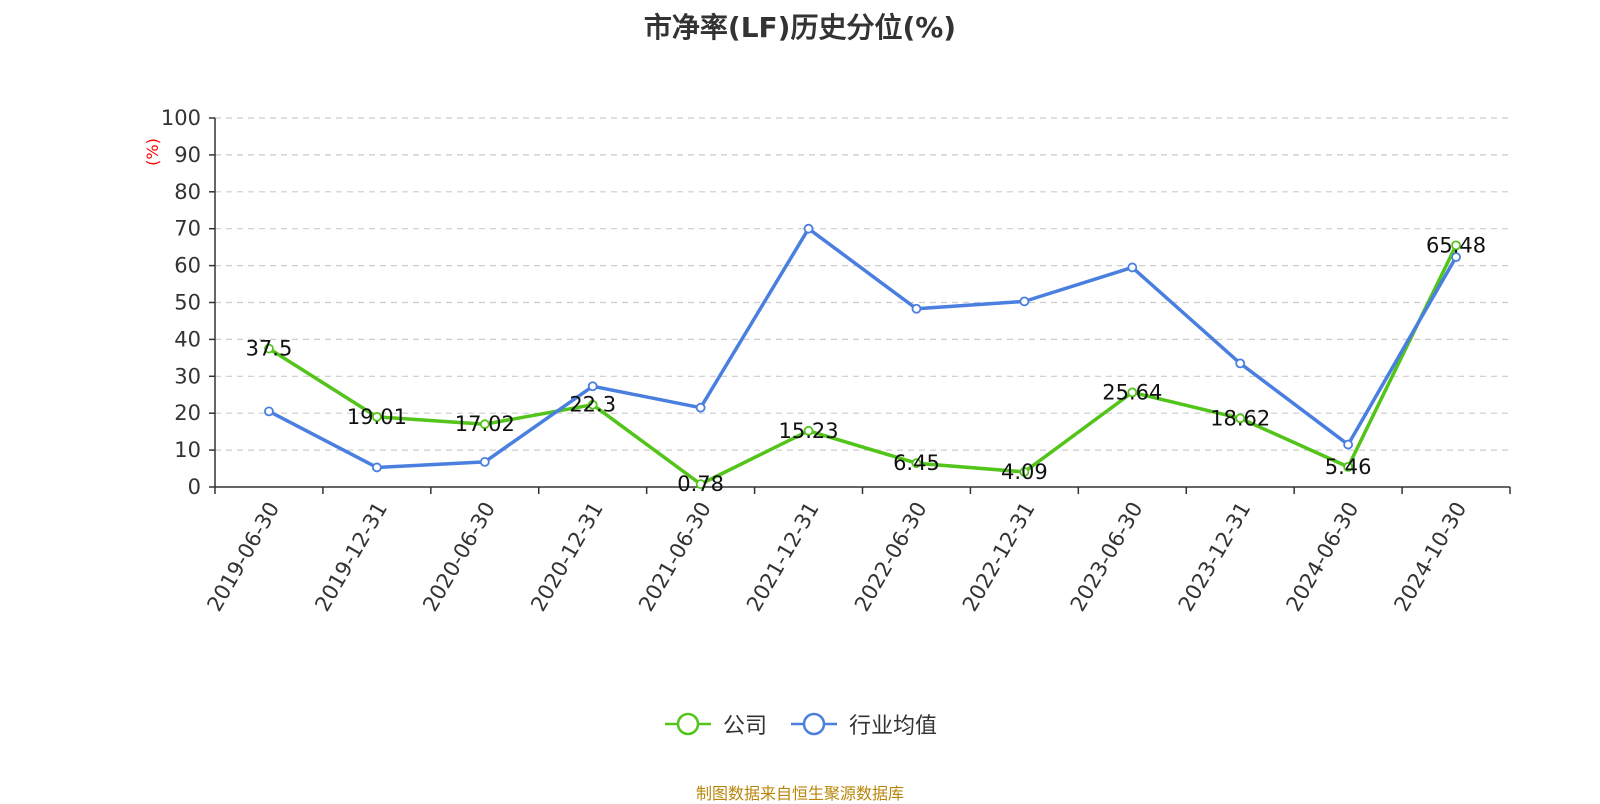 The height and width of the screenshot is (804, 1600). I want to click on data-label: 19.01, so click(377, 417).